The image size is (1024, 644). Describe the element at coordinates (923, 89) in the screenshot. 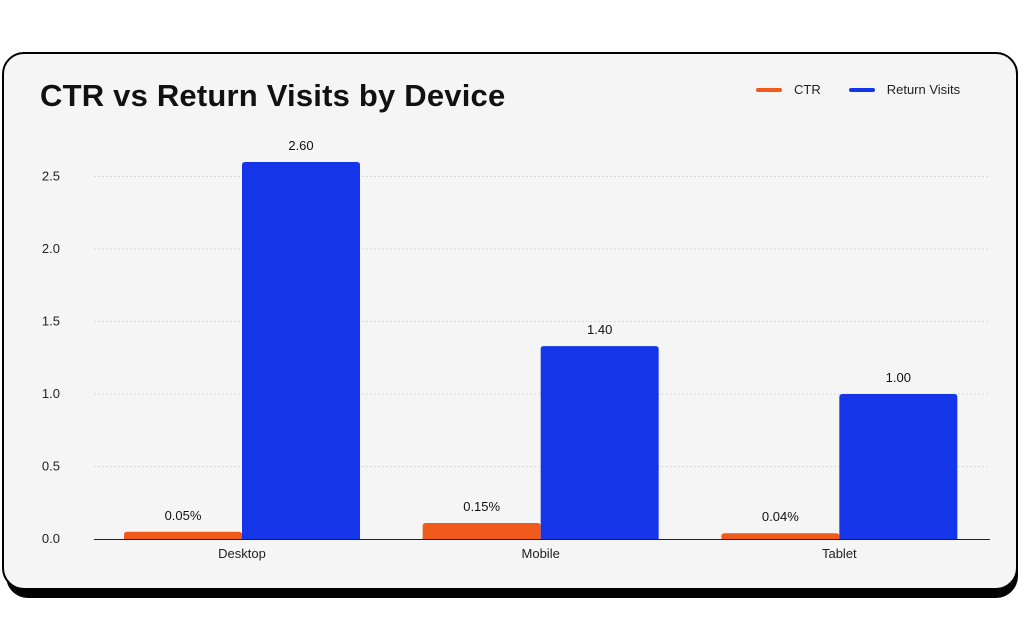

I see `legend-label-return-visits: Return Visits` at that location.